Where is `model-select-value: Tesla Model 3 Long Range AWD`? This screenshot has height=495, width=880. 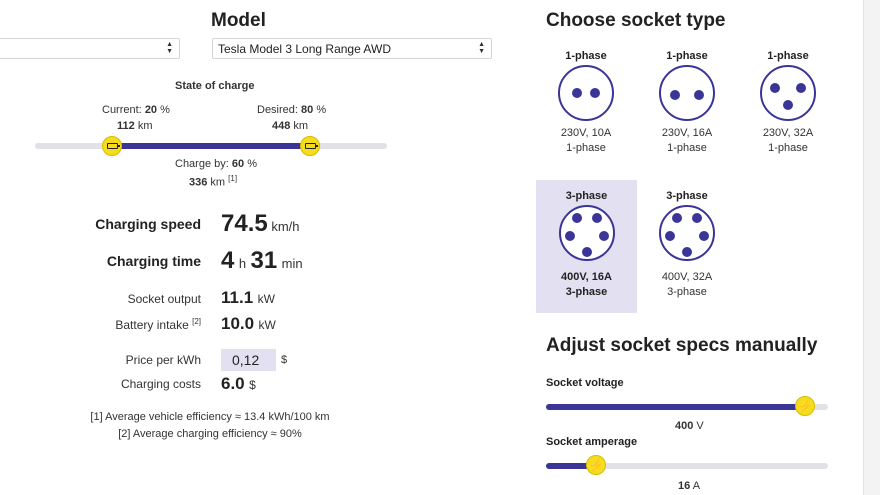
model-select-value: Tesla Model 3 Long Range AWD is located at coordinates (304, 49).